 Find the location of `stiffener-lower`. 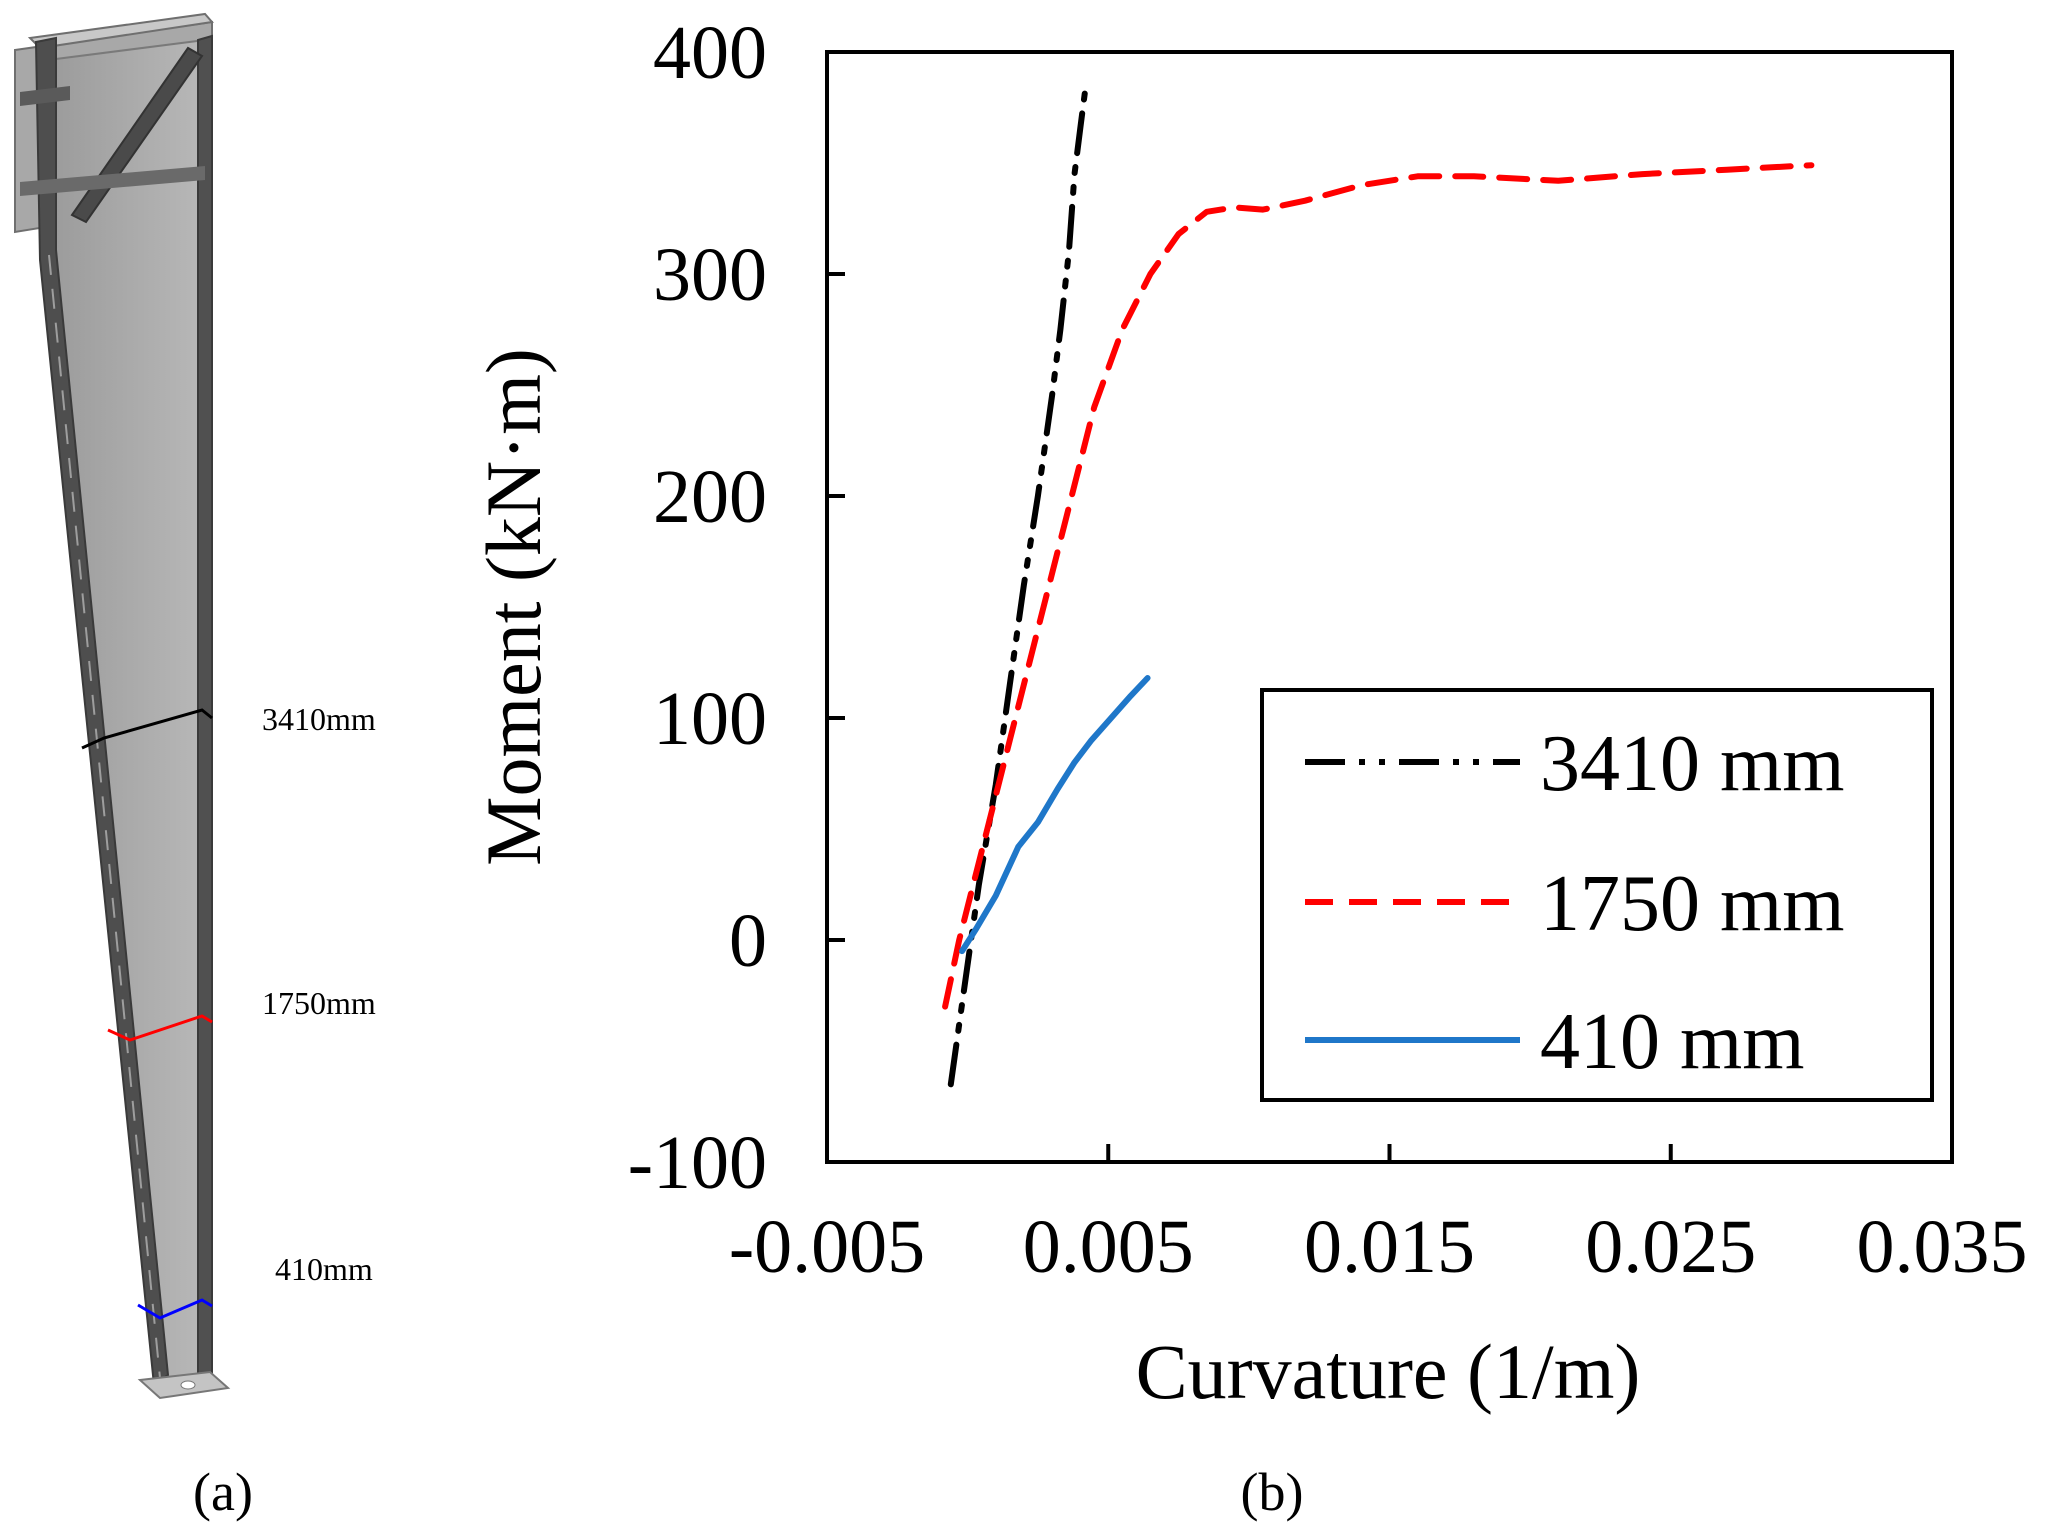

stiffener-lower is located at coordinates (112, 181).